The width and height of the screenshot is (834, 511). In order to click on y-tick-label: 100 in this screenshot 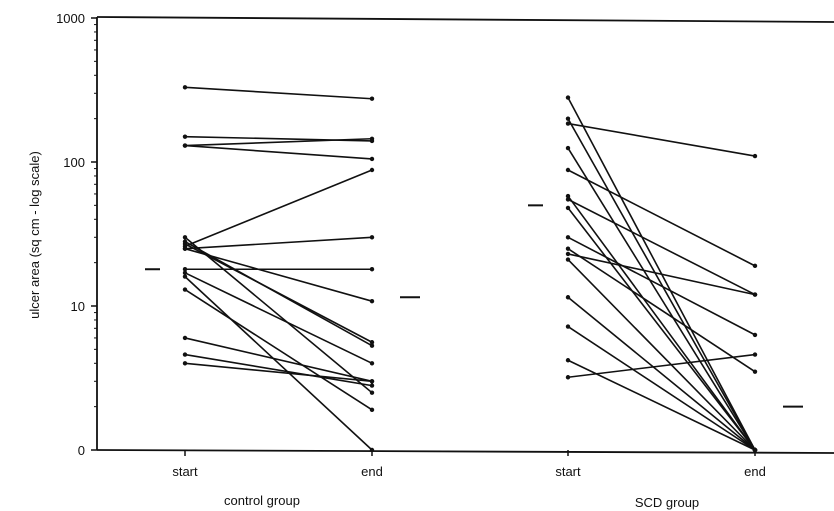, I will do `click(74, 162)`.